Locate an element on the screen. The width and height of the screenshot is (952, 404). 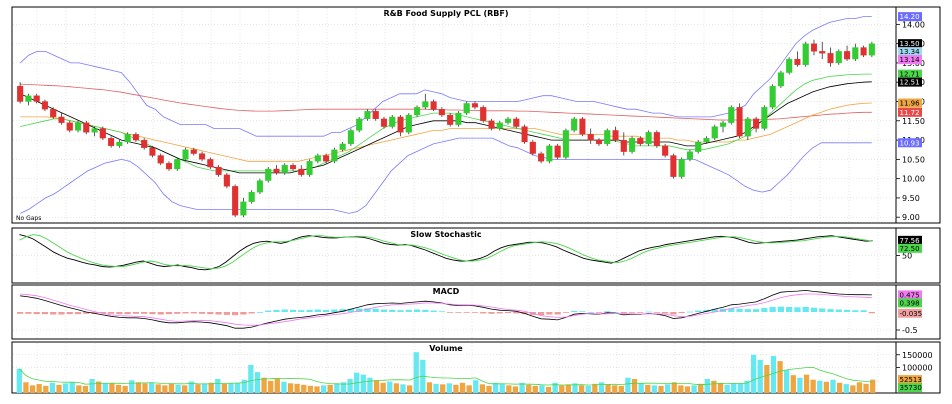
value-badge-label: 12.51 is located at coordinates (910, 83).